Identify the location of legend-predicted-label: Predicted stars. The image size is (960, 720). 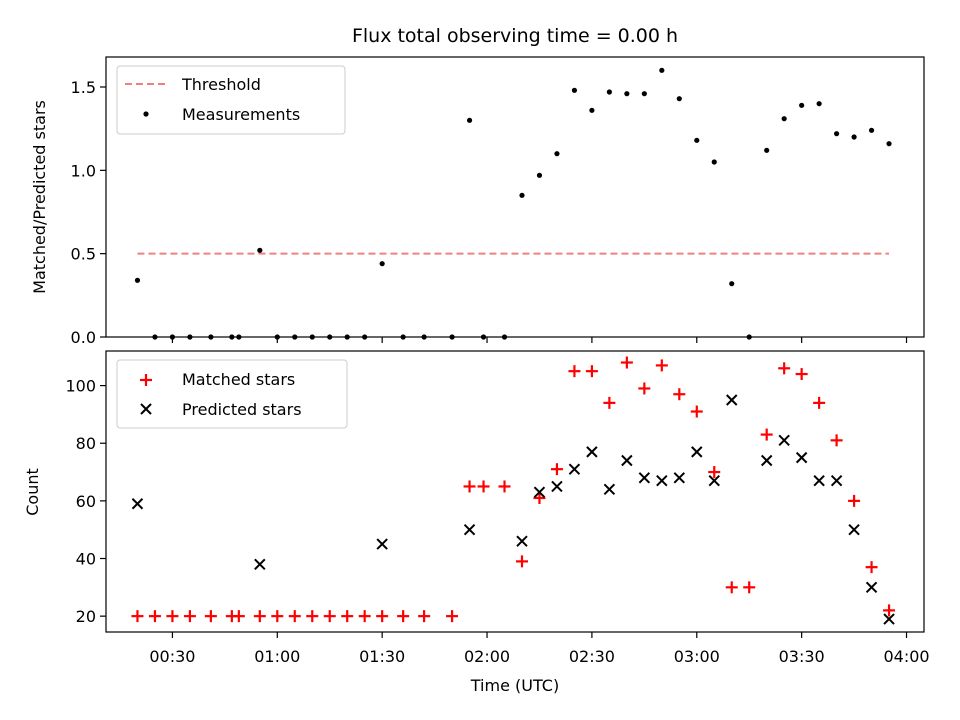
(242, 409).